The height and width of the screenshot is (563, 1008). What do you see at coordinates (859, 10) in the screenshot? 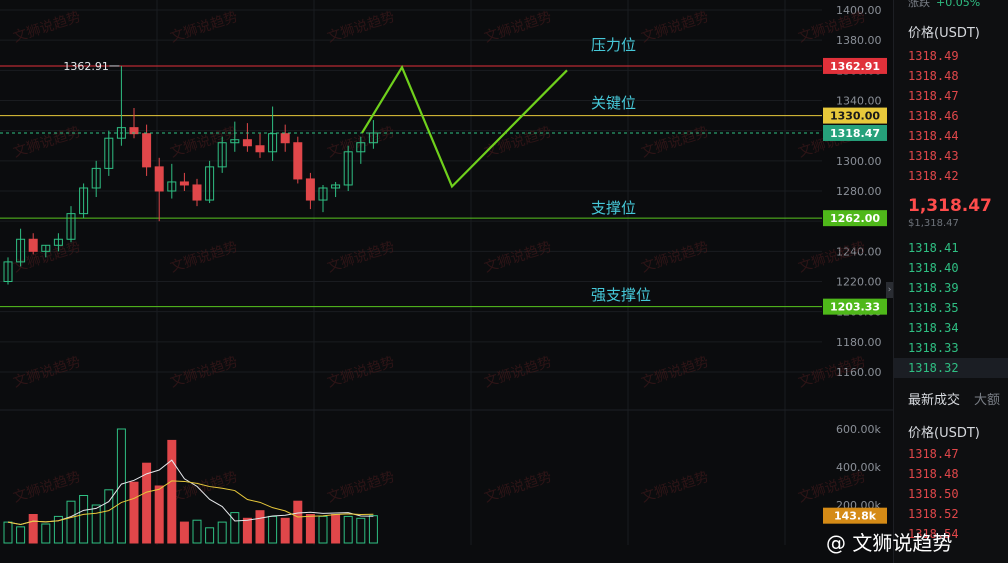
I see `y-tick-label: 1400.00` at bounding box center [859, 10].